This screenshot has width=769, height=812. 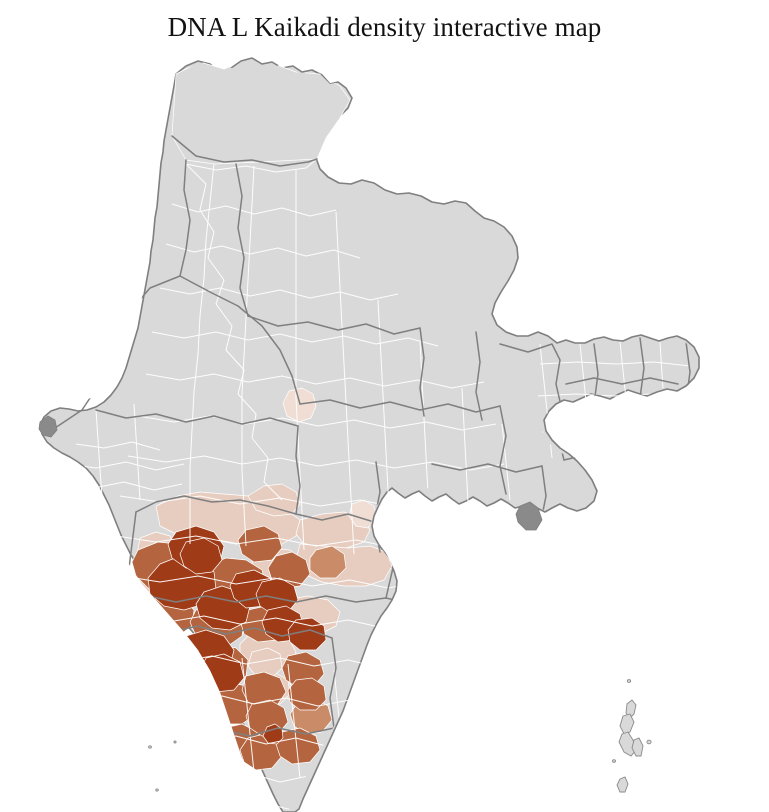 I want to click on district-no-data, so click(x=261, y=112).